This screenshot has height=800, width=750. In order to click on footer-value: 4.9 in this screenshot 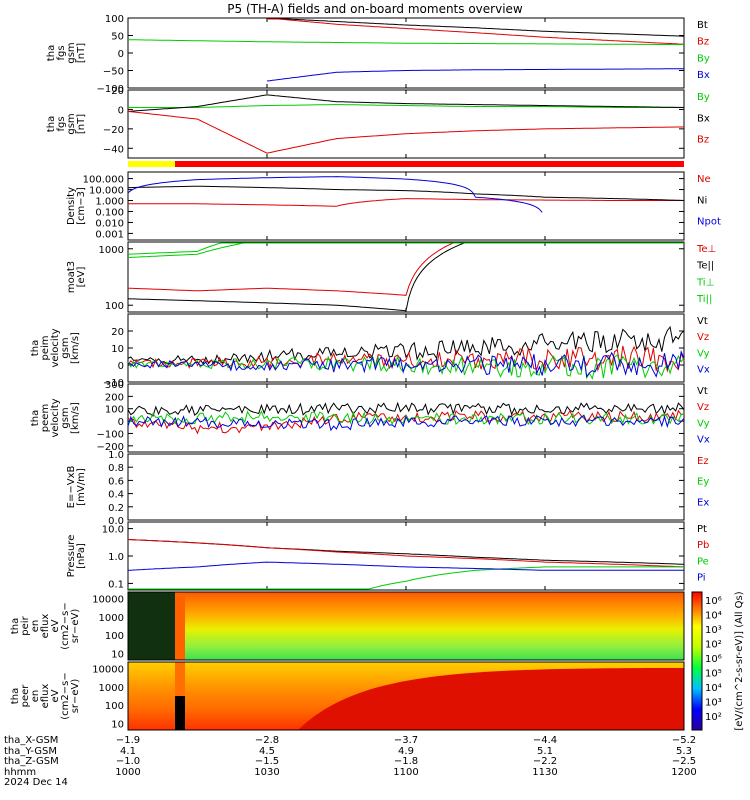, I will do `click(406, 751)`.